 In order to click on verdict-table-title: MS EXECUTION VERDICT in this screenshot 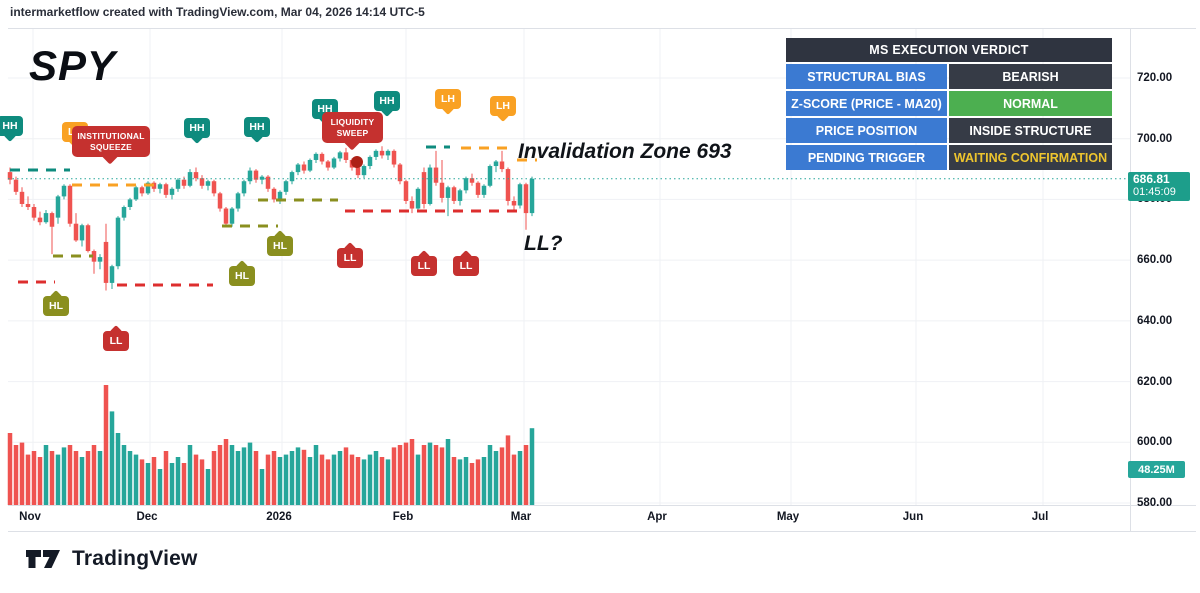, I will do `click(949, 50)`.